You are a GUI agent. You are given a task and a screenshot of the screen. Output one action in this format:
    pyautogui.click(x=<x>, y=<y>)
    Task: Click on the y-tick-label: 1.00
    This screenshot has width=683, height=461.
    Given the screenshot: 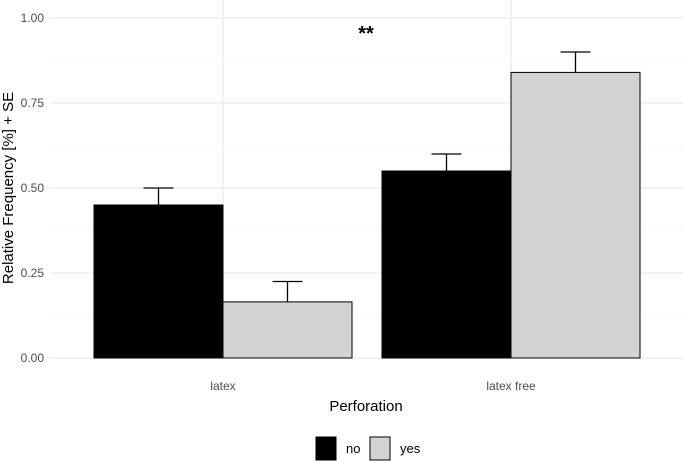 What is the action you would take?
    pyautogui.click(x=33, y=18)
    